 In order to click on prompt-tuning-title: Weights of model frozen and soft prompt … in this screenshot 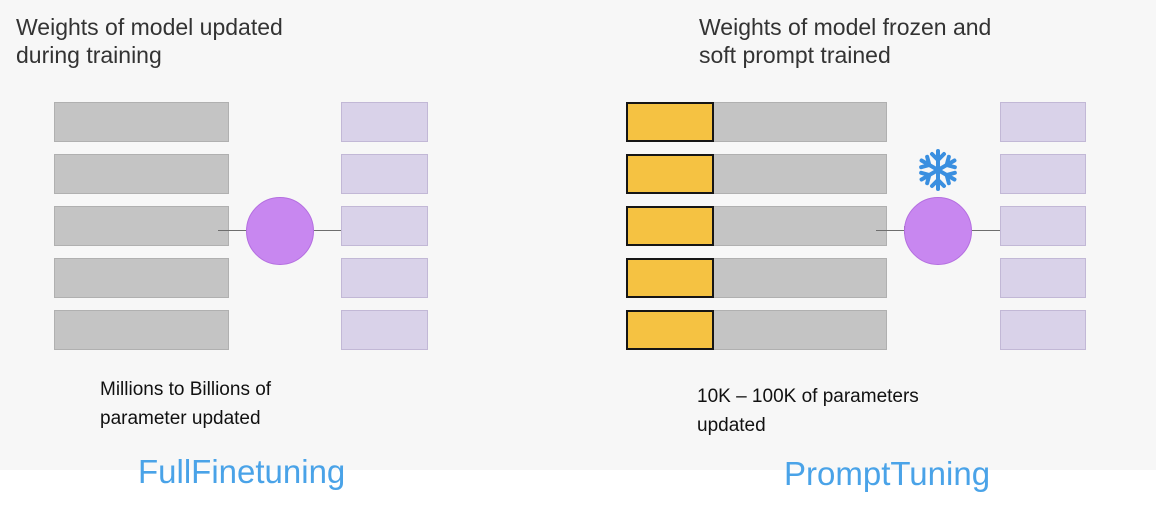, I will do `click(845, 41)`.